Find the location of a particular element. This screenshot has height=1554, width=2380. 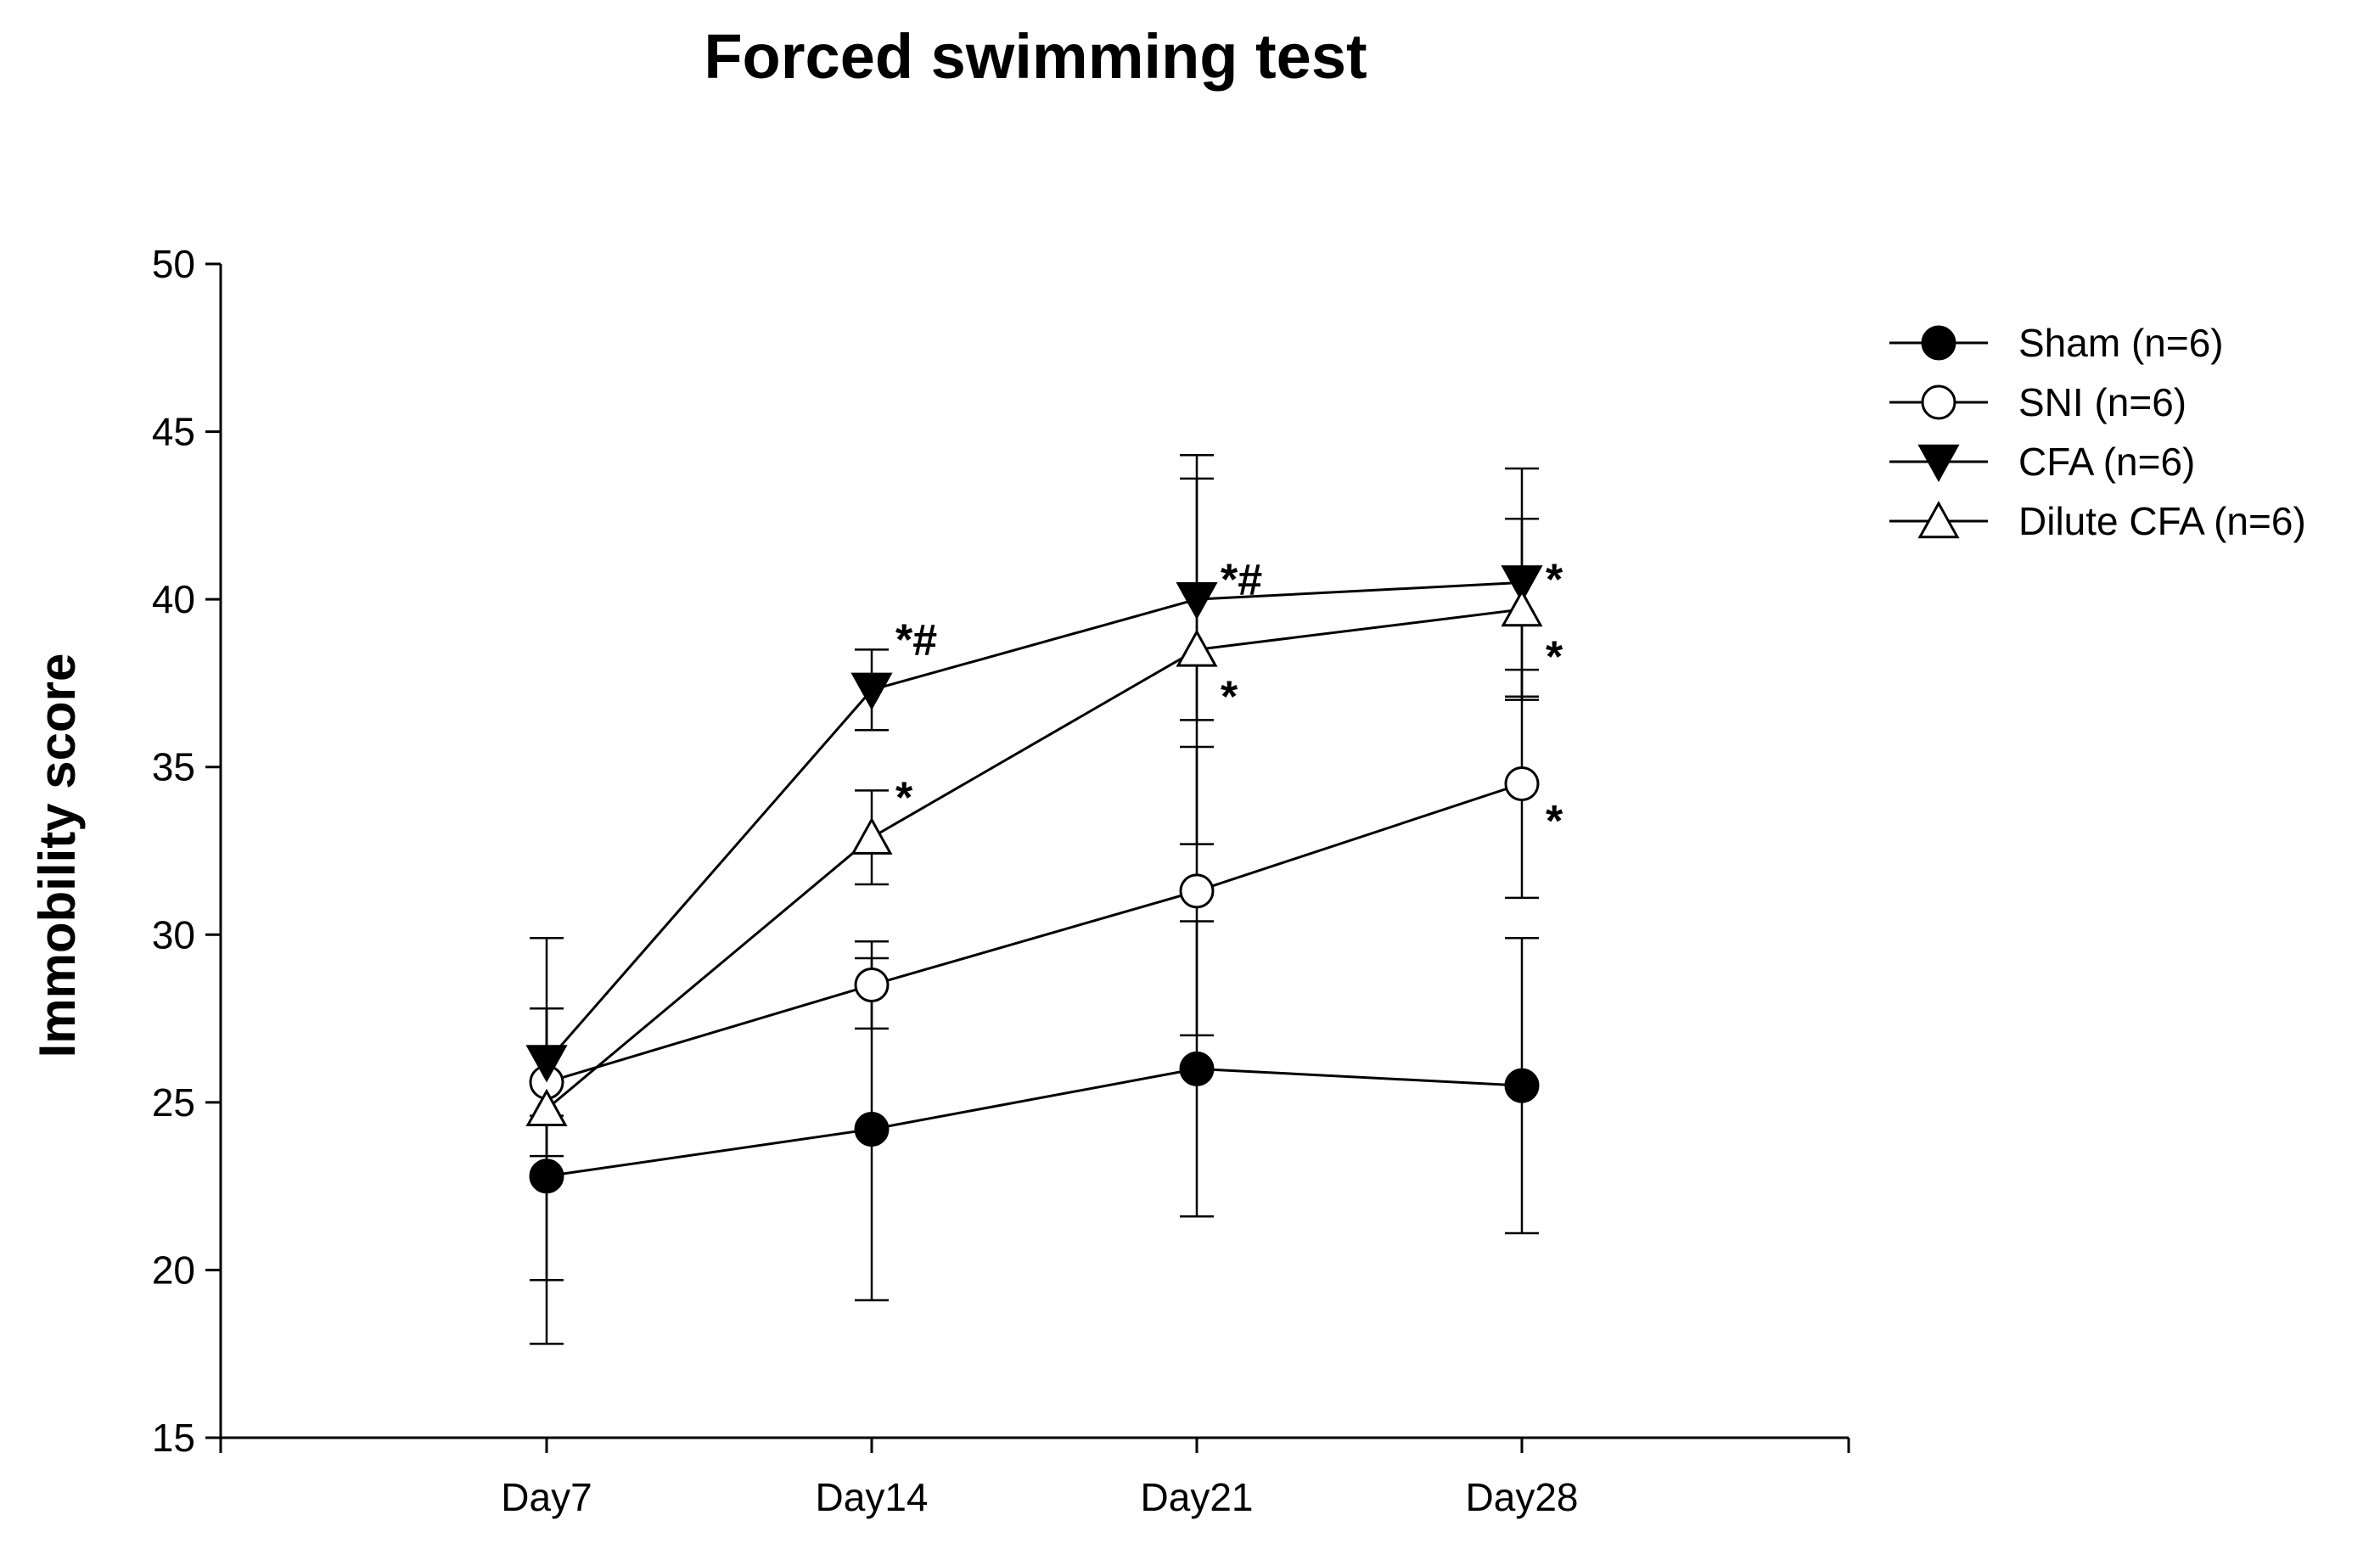

legend-item: Sham (n=6) is located at coordinates (2056, 343).